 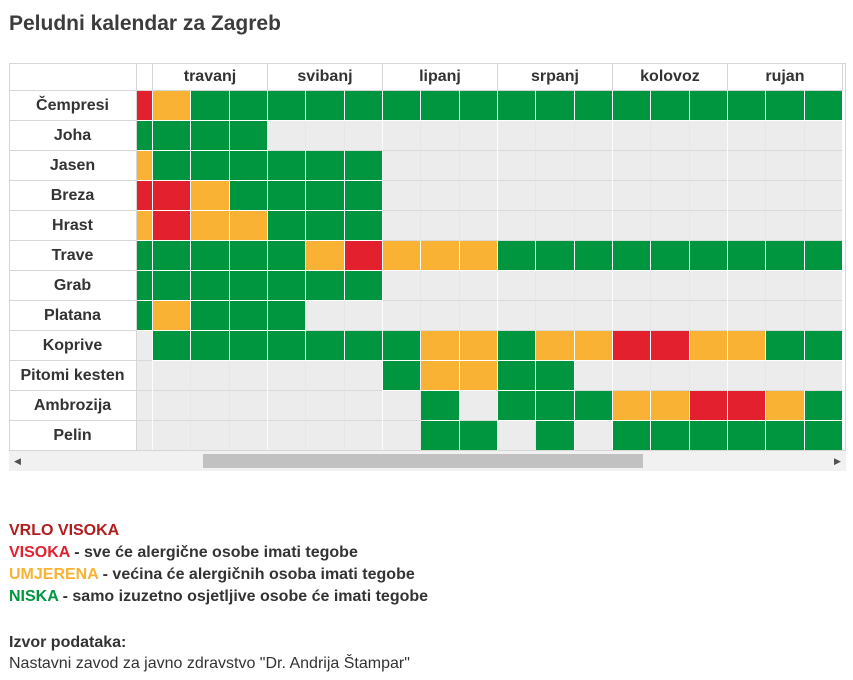 What do you see at coordinates (210, 77) in the screenshot?
I see `month-header-travanj: travanj` at bounding box center [210, 77].